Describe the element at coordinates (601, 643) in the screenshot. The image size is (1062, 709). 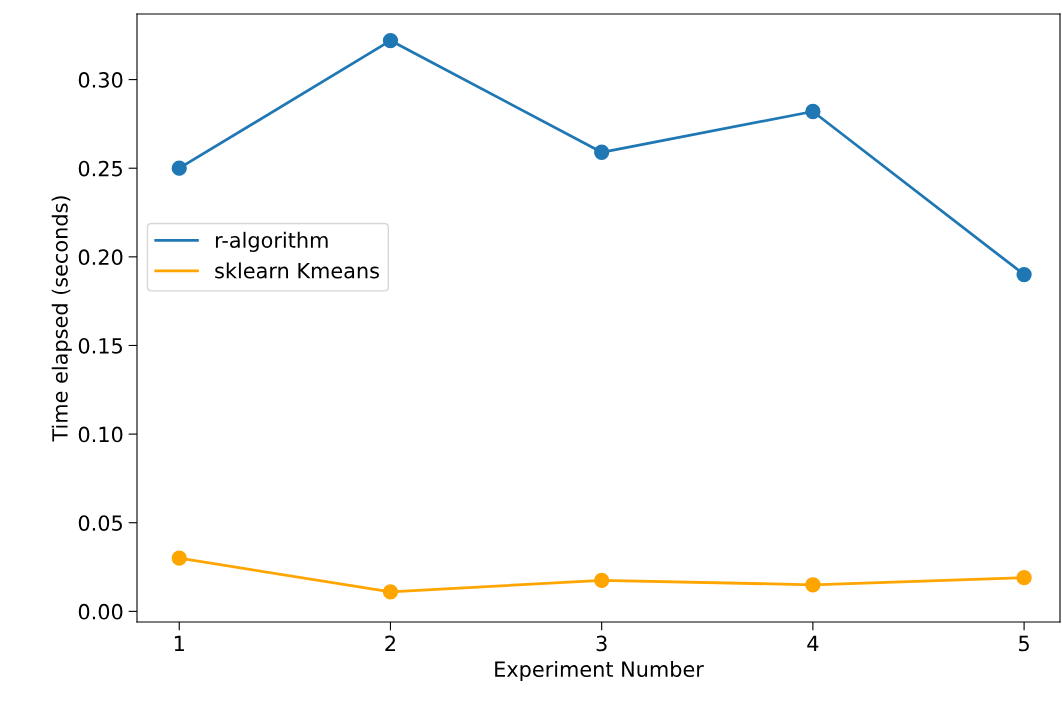
I see `x-tick-label: 3` at that location.